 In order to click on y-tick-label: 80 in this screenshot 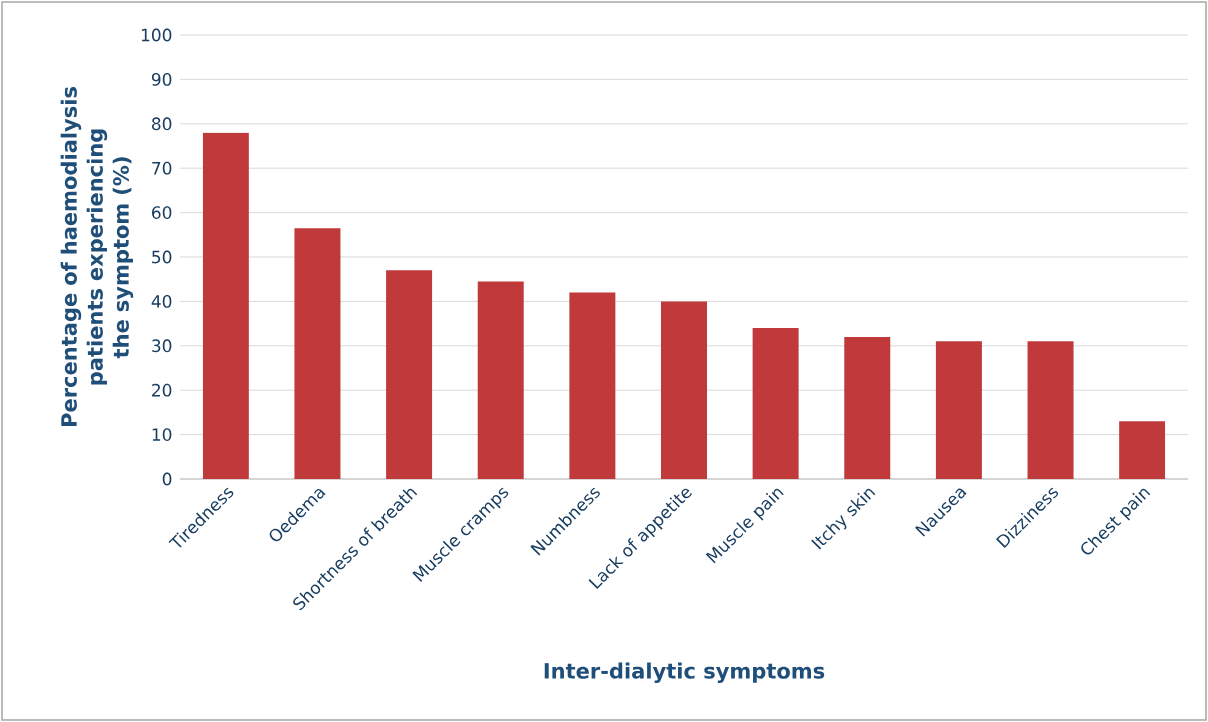, I will do `click(162, 124)`.